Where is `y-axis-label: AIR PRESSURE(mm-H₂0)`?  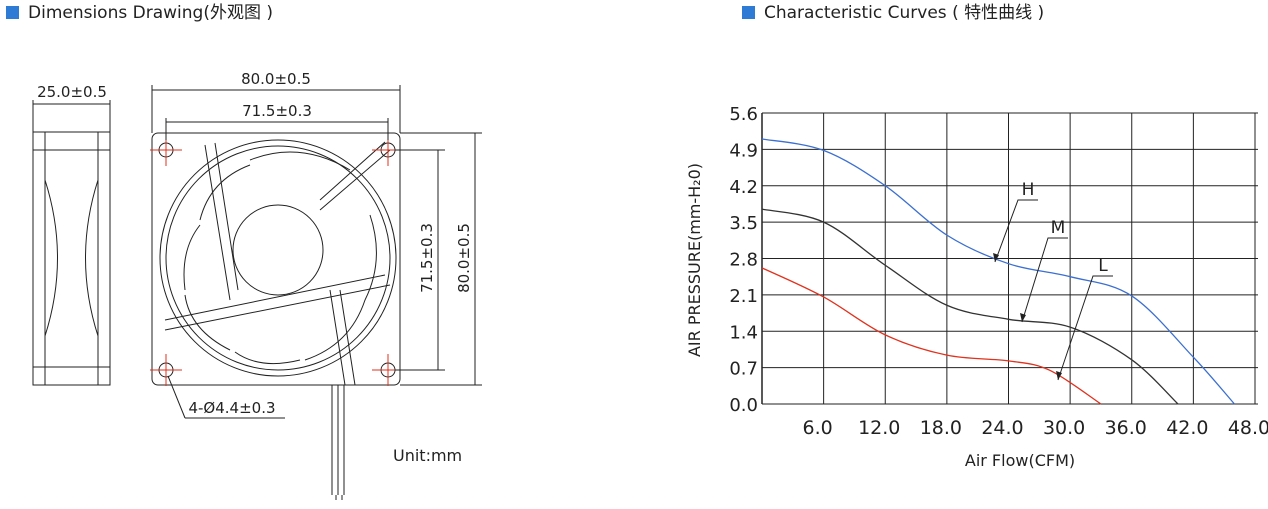
y-axis-label: AIR PRESSURE(mm-H₂0) is located at coordinates (694, 260).